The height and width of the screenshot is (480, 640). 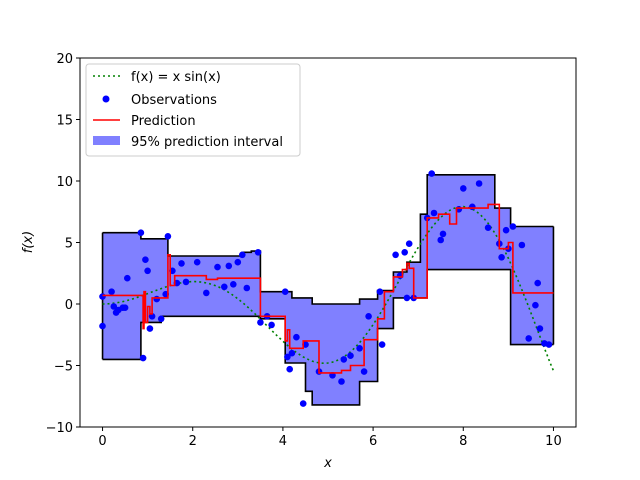 What do you see at coordinates (106, 99) in the screenshot?
I see `legend-observations-swatch` at bounding box center [106, 99].